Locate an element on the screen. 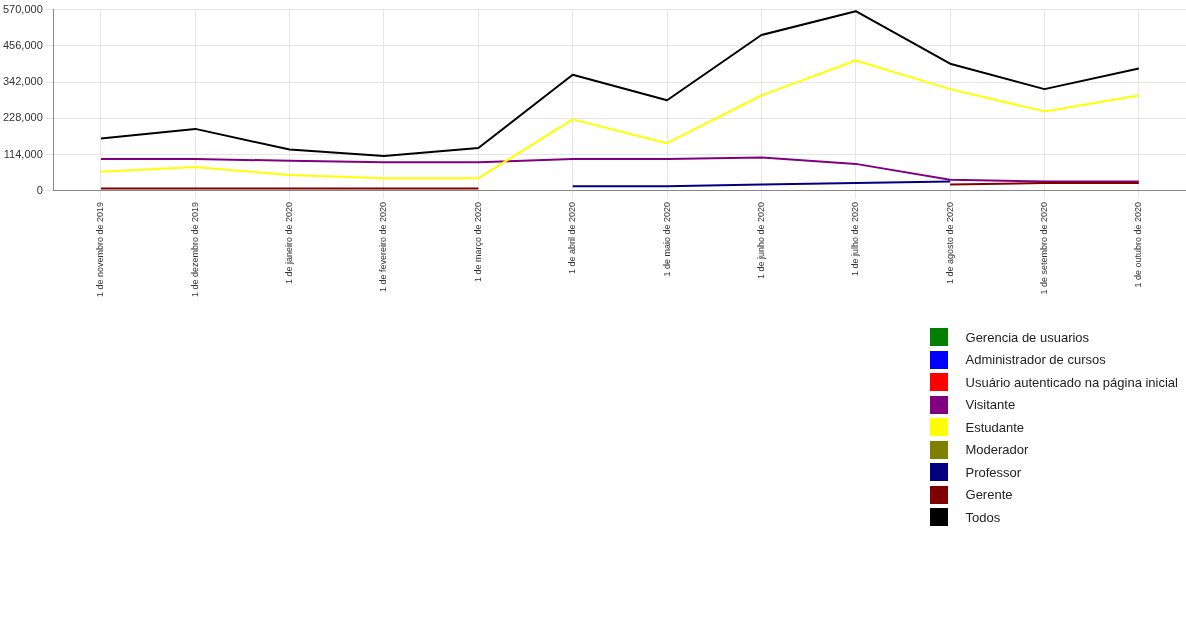  x-tick-label: 1 de maio de 2020 is located at coordinates (666, 239).